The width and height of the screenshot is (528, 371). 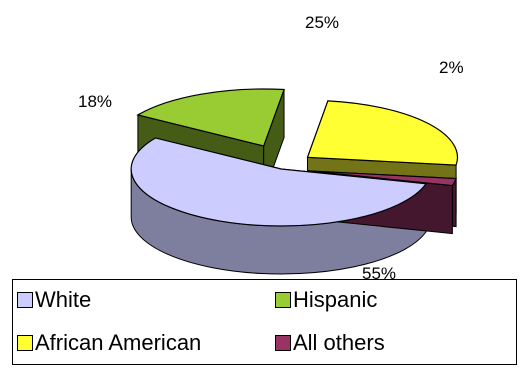 What do you see at coordinates (118, 342) in the screenshot?
I see `legend-label-african-american: African American` at bounding box center [118, 342].